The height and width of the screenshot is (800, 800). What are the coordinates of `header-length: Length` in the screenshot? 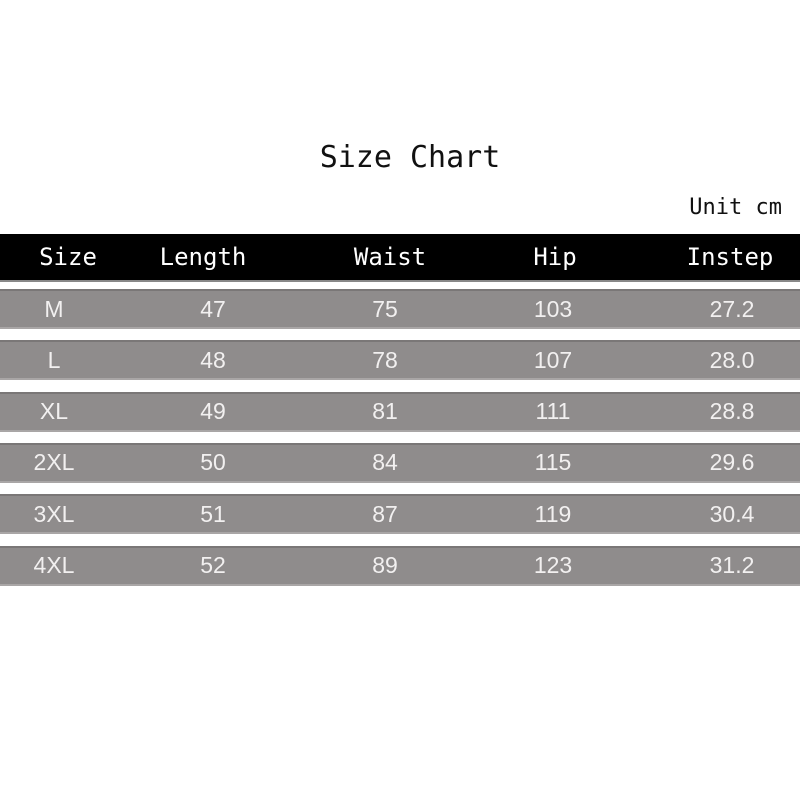 It's located at (203, 257).